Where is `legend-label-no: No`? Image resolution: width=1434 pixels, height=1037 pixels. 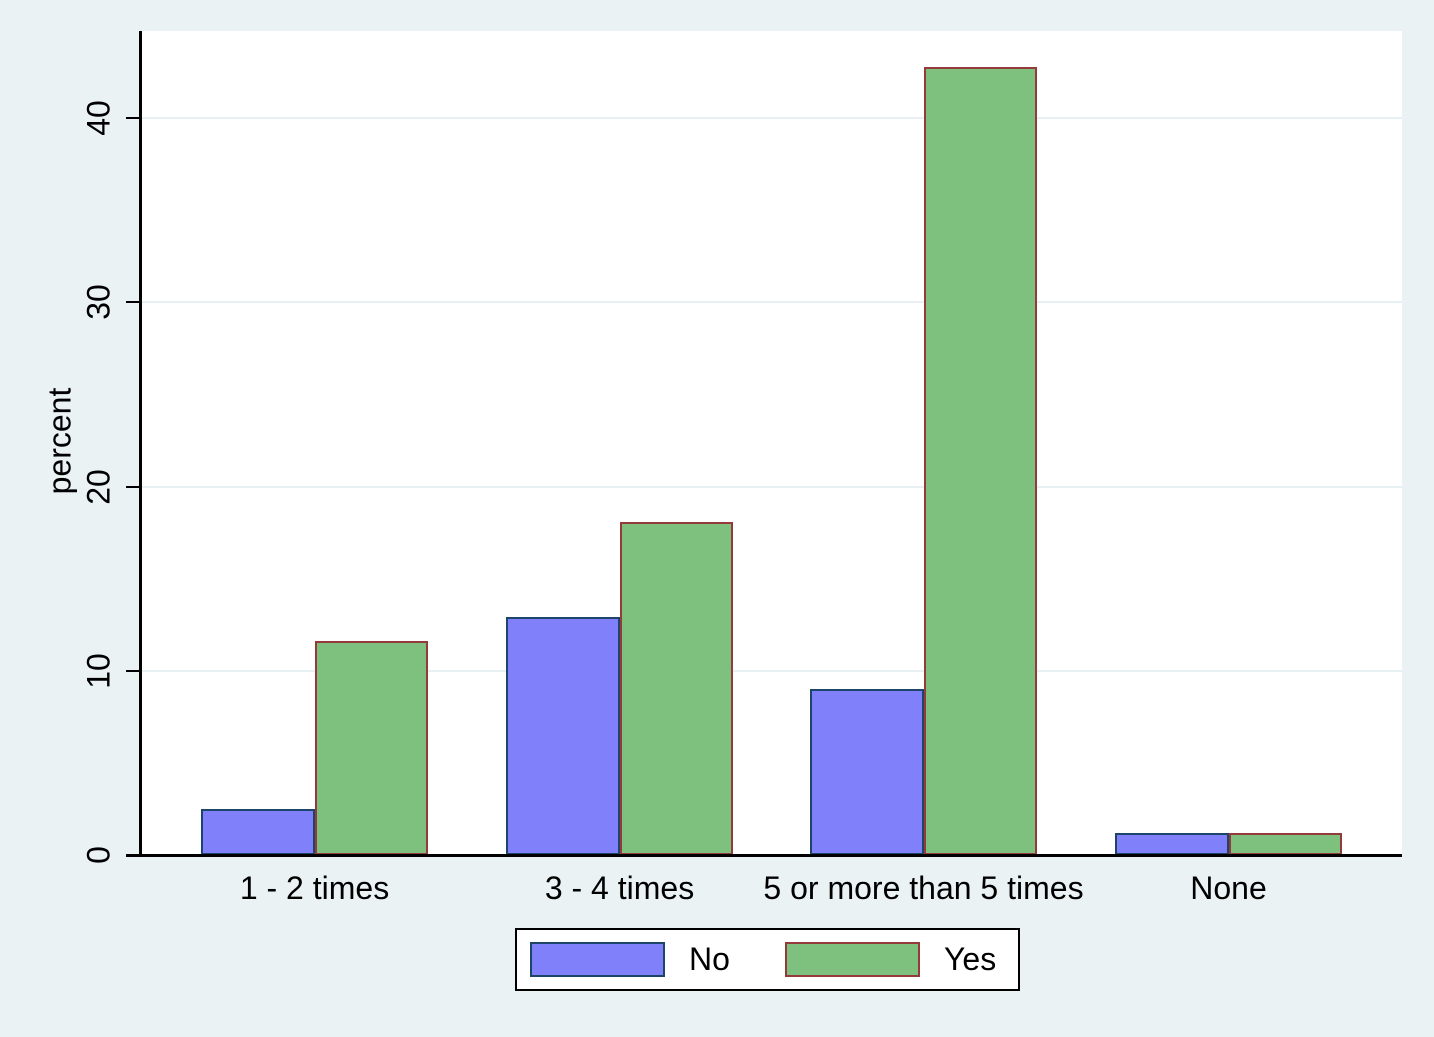 legend-label-no: No is located at coordinates (709, 958).